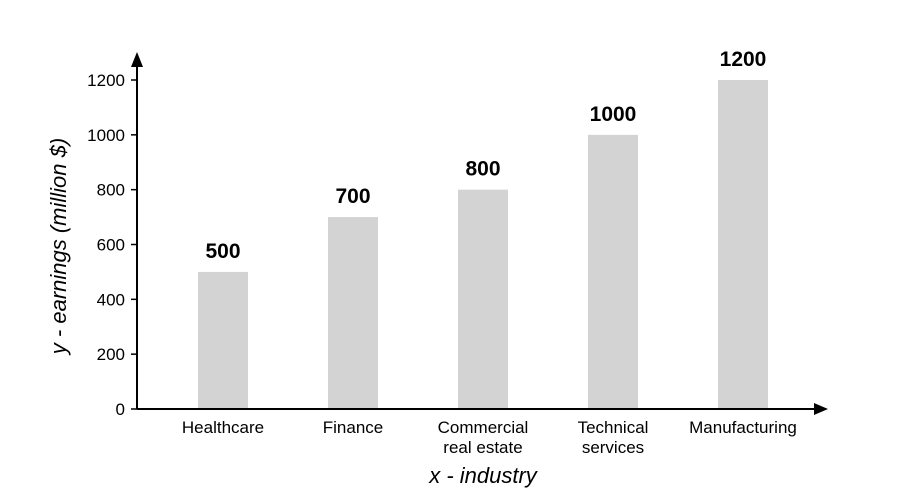  What do you see at coordinates (482, 169) in the screenshot?
I see `data-label-2: 800` at bounding box center [482, 169].